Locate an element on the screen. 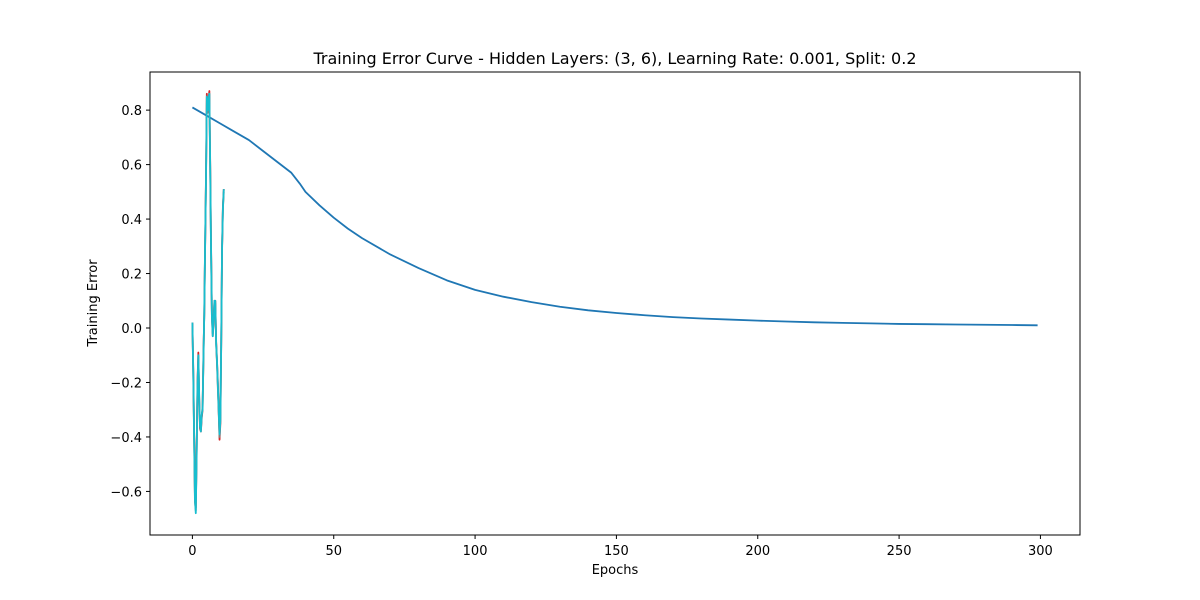 This screenshot has width=1200, height=600. y-tick-label: 0.0 is located at coordinates (131, 329).